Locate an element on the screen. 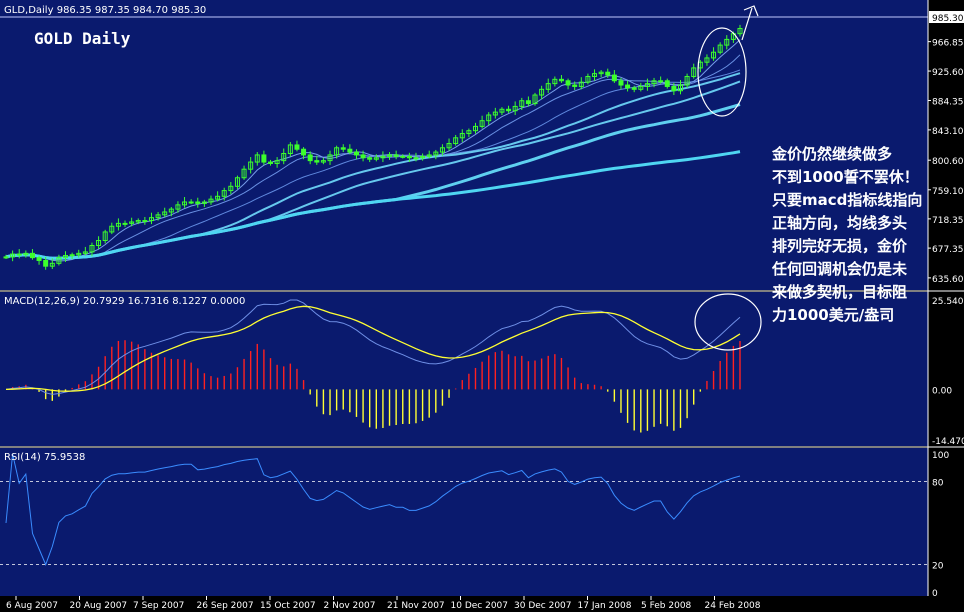 Image resolution: width=964 pixels, height=612 pixels. price-tick-label: 635.60 is located at coordinates (948, 280).